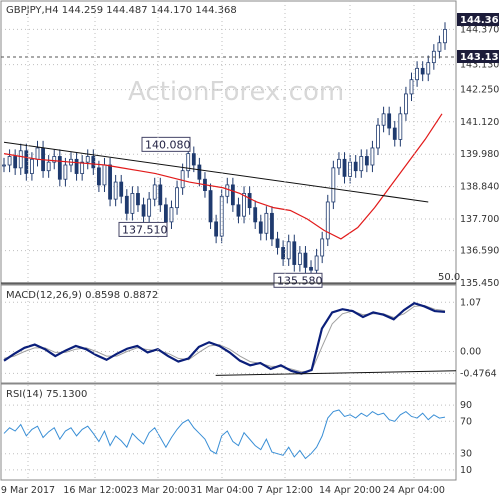  Describe the element at coordinates (479, 283) in the screenshot. I see `price-tick-label: 135.450` at that location.